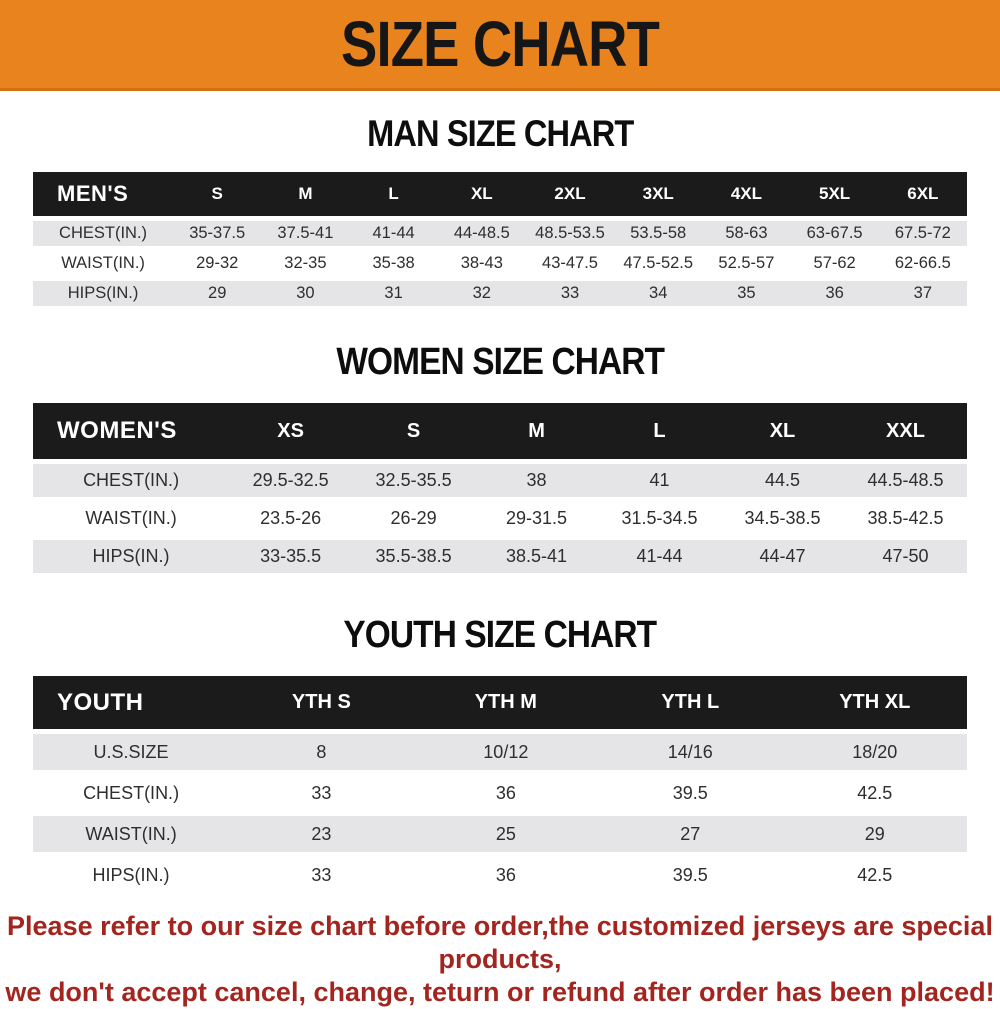 Image resolution: width=1000 pixels, height=1009 pixels. Describe the element at coordinates (393, 233) in the screenshot. I see `value-cell: 41-44` at that location.